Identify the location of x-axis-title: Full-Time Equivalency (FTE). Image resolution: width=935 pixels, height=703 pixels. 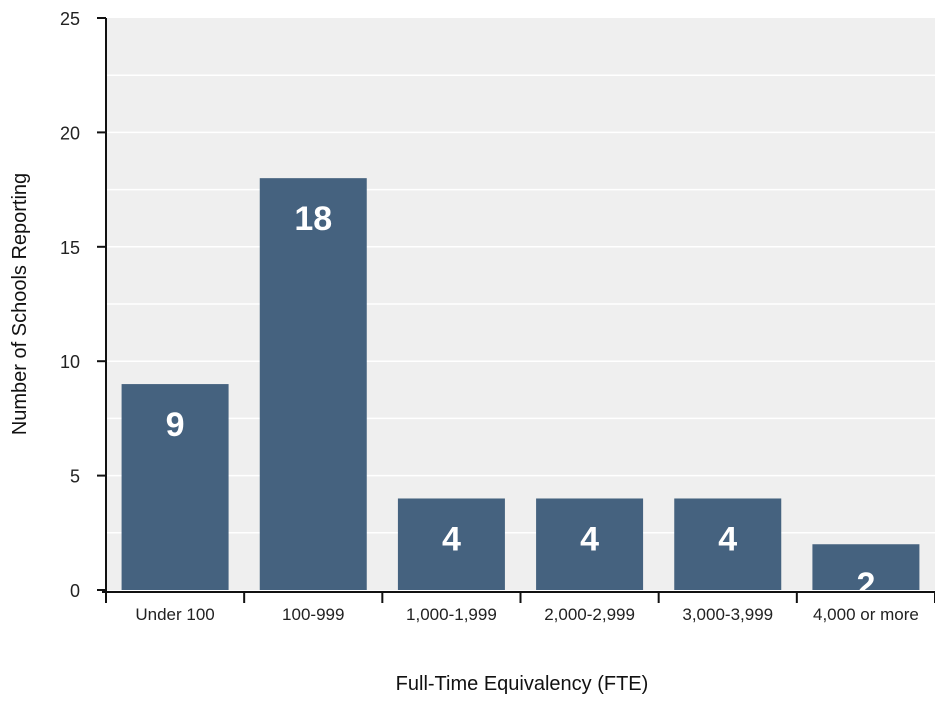
(522, 684).